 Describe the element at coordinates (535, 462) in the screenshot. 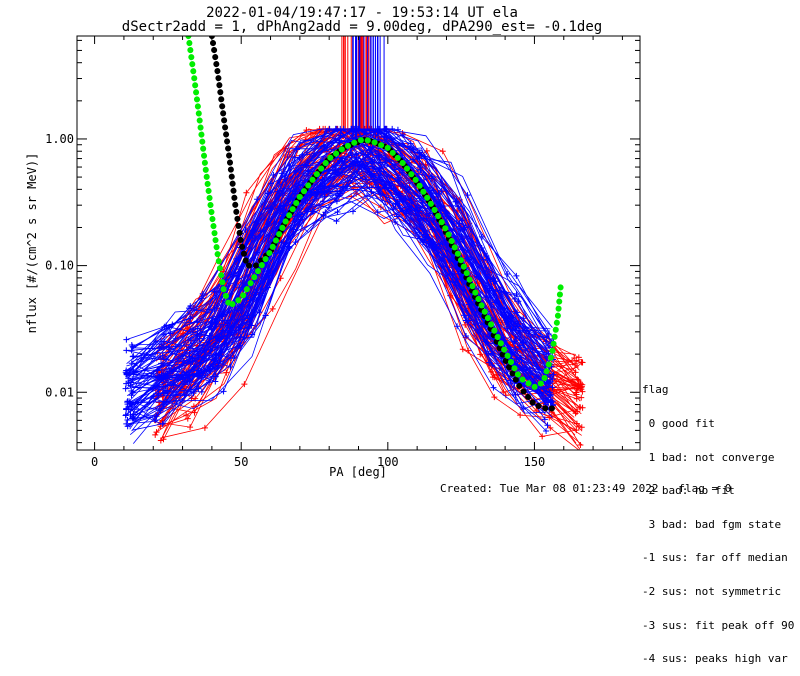

I see `x-tick-label: 150` at that location.